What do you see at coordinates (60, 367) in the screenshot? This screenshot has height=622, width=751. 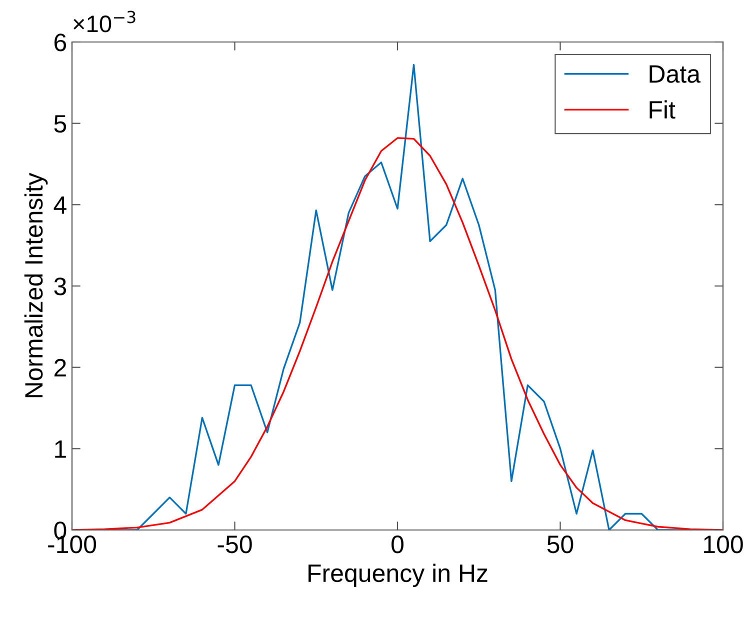 I see `y-tick-label: 2` at bounding box center [60, 367].